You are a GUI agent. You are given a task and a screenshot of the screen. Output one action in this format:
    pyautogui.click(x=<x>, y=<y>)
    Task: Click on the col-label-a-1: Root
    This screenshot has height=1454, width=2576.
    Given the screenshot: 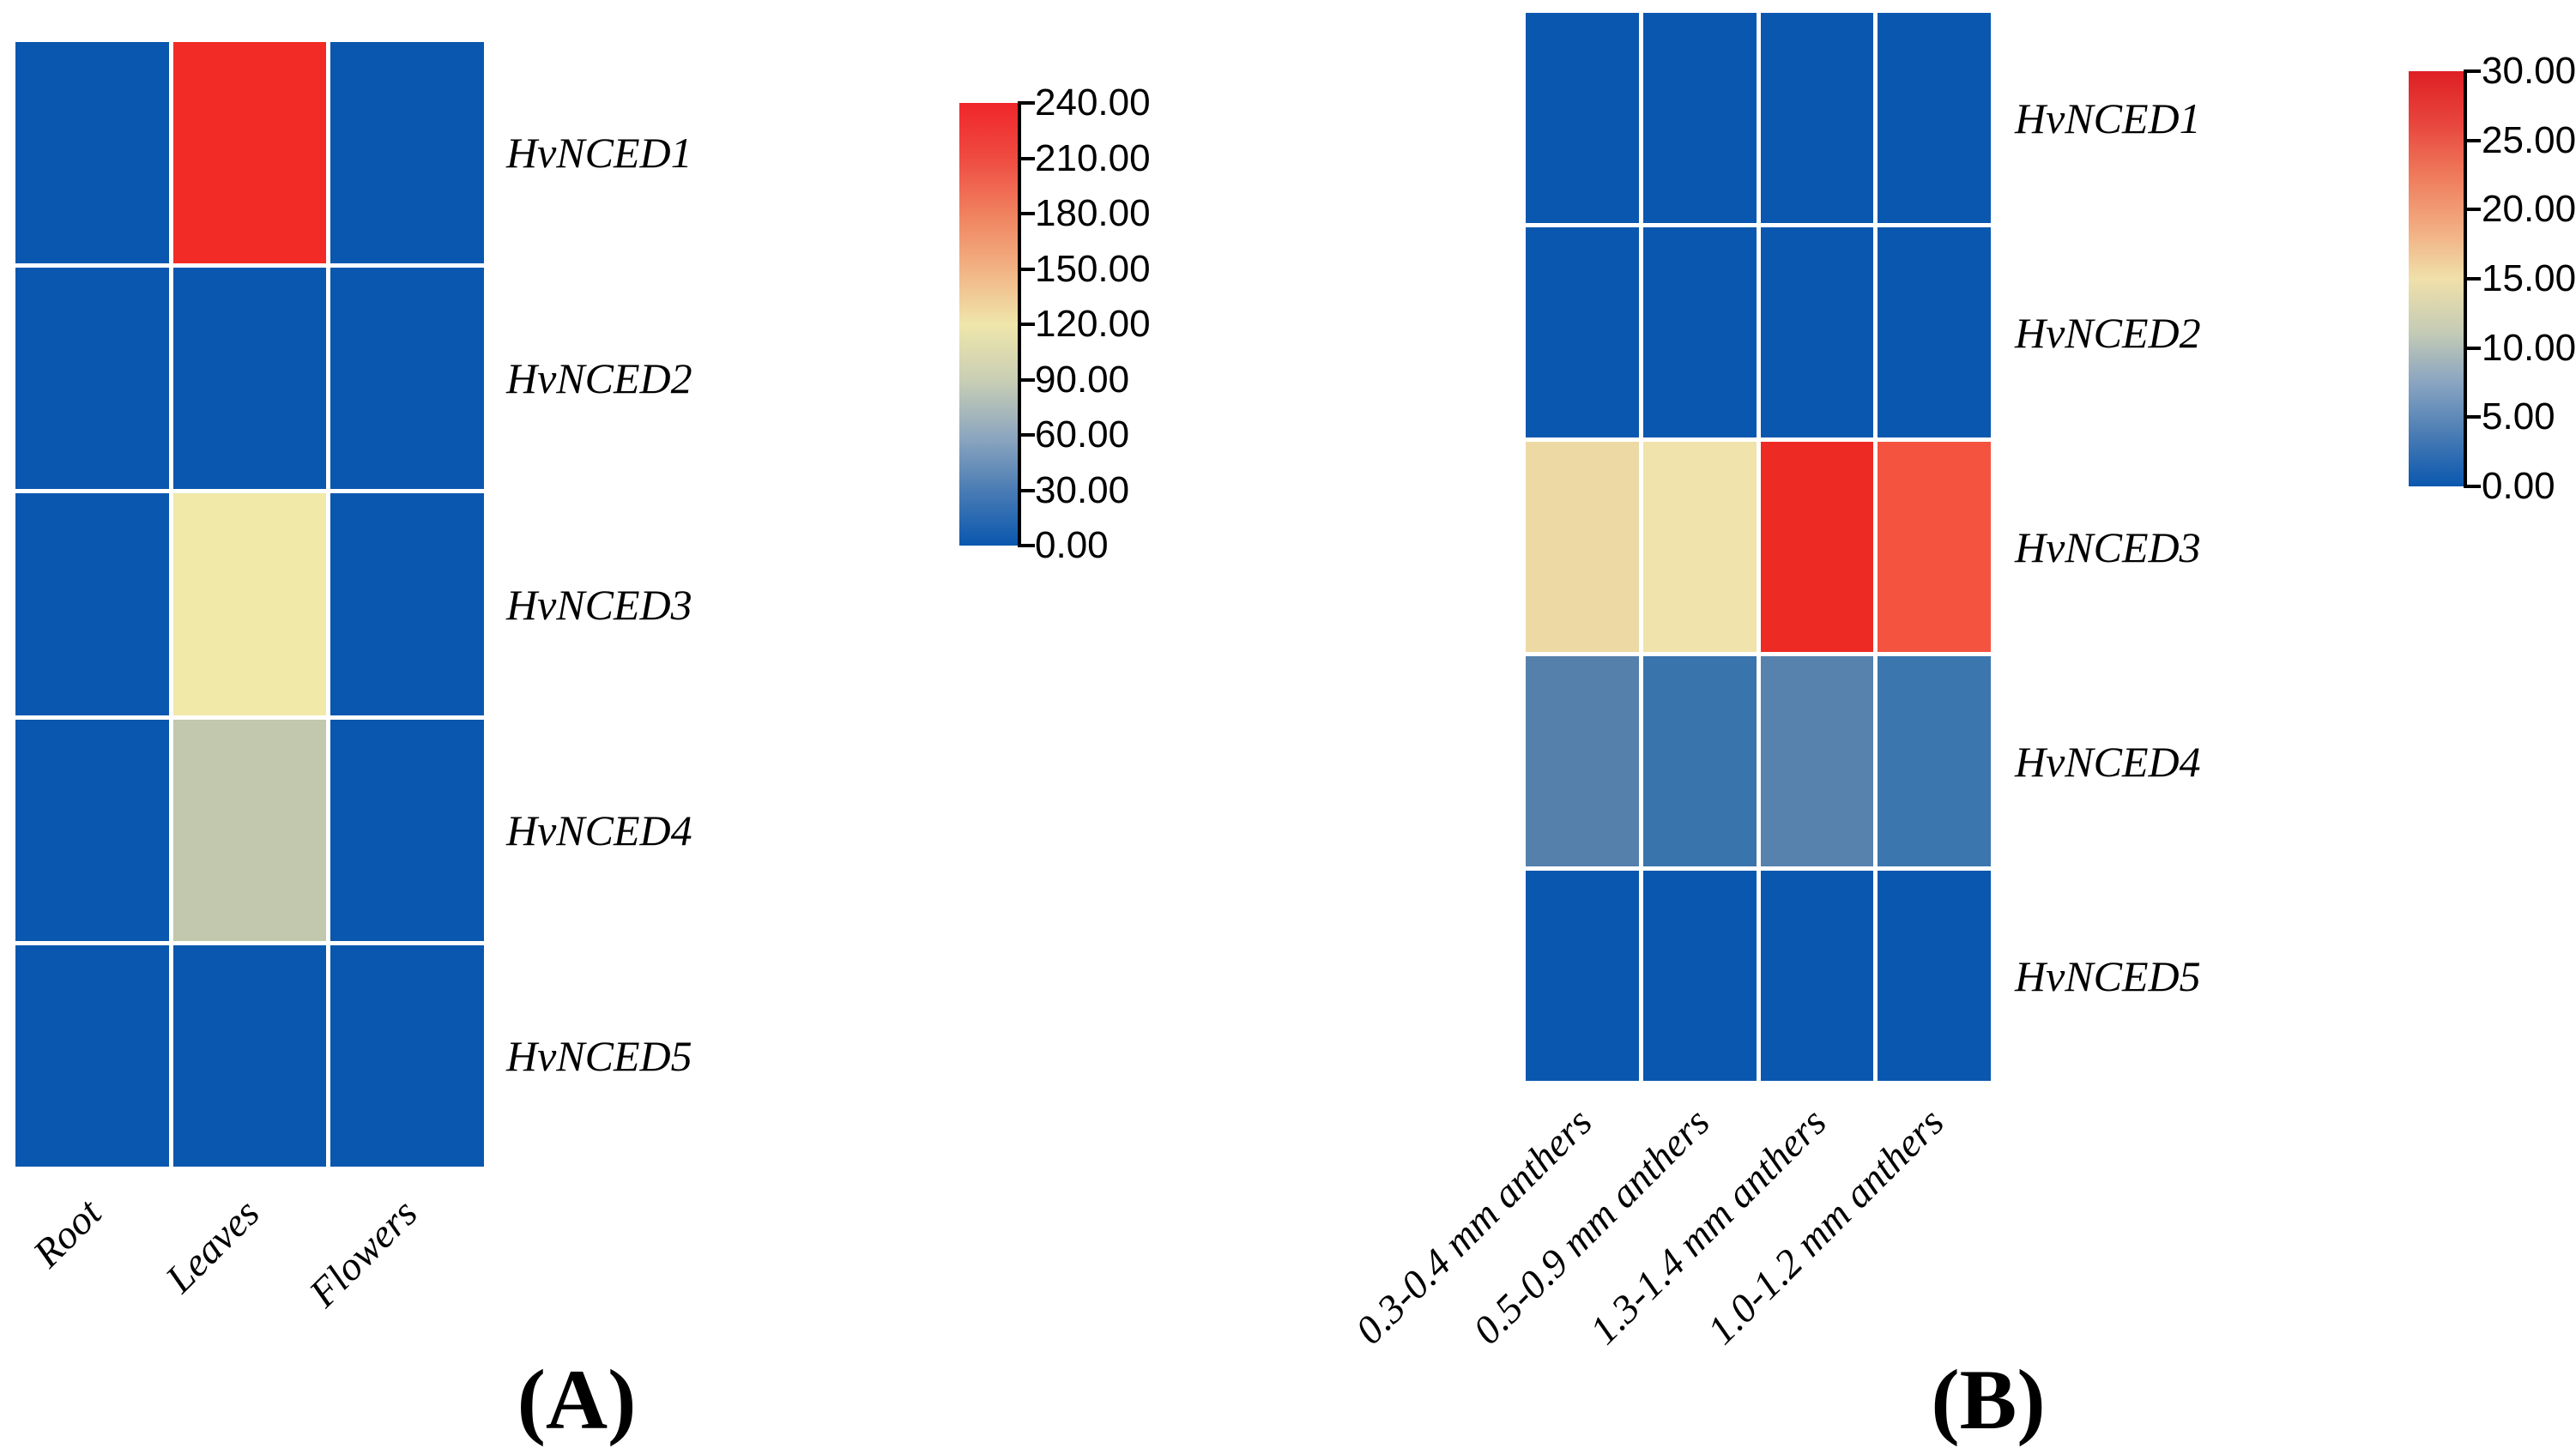 What is the action you would take?
    pyautogui.click(x=68, y=1233)
    